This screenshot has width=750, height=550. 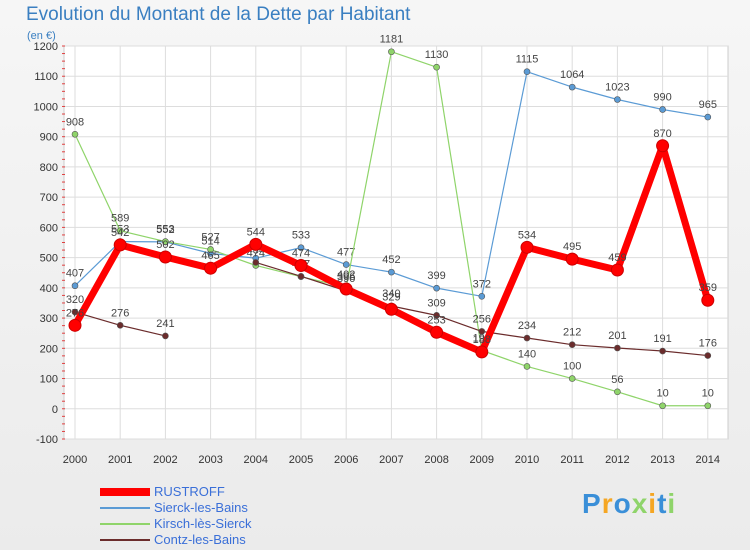 What do you see at coordinates (708, 344) in the screenshot?
I see `data-label: 176` at bounding box center [708, 344].